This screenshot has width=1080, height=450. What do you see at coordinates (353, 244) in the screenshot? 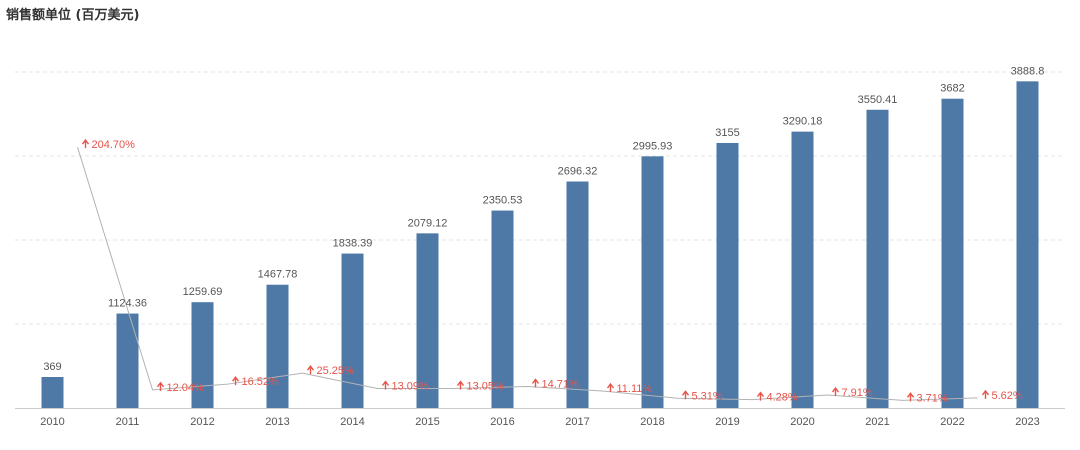
I see `data-label-2014: 1838.39` at bounding box center [353, 244].